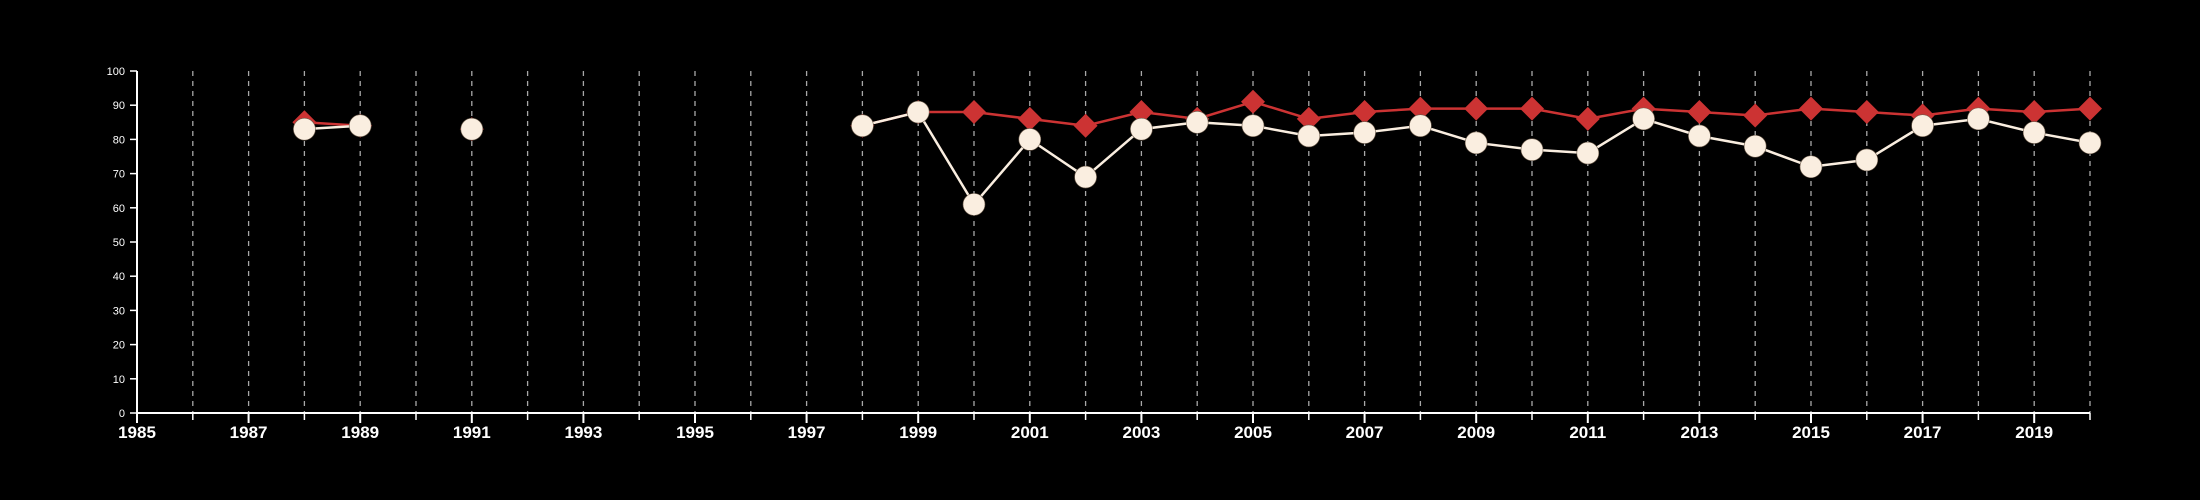 The image size is (2200, 500). Describe the element at coordinates (918, 432) in the screenshot. I see `x-tick-label: 1999` at that location.